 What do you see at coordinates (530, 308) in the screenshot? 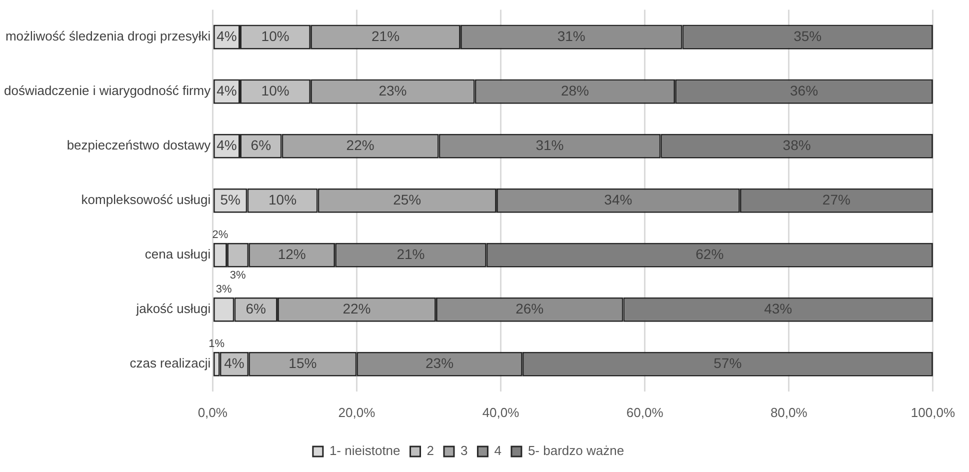
I see `data-label: 26%` at bounding box center [530, 308].